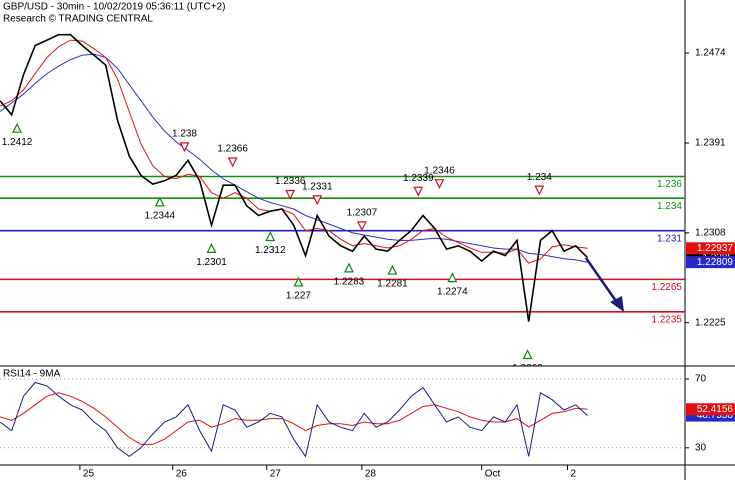 The image size is (735, 480). What do you see at coordinates (392, 284) in the screenshot?
I see `annotation-label: 1.2281` at bounding box center [392, 284].